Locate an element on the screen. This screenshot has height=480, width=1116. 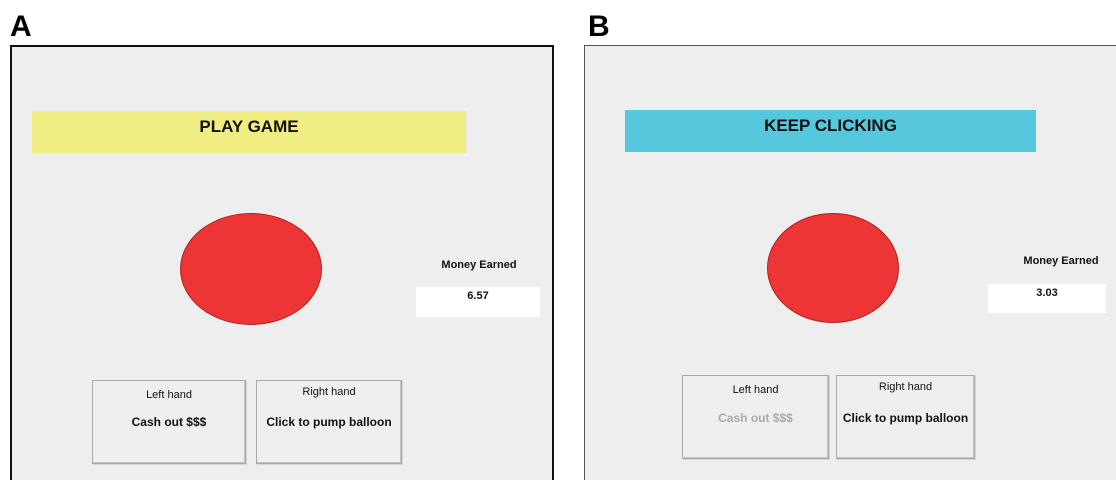
panel-a-letter: A is located at coordinates (21, 26).